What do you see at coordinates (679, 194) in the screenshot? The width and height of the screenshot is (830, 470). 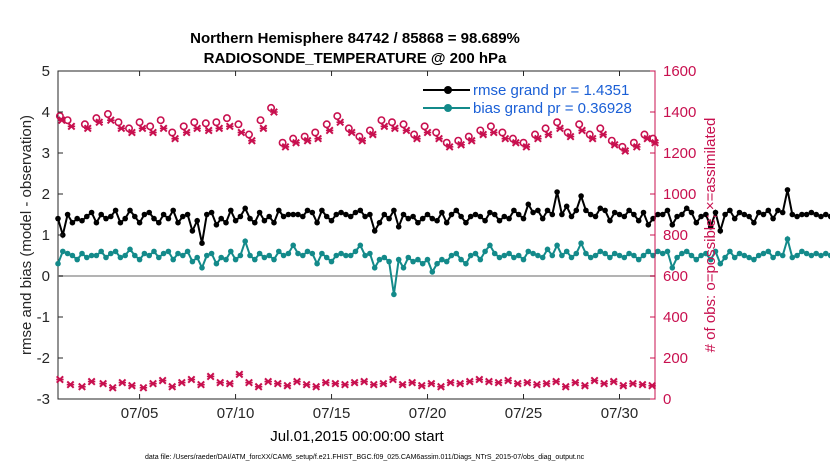 I see `right-tick-label: 1000` at bounding box center [679, 194].